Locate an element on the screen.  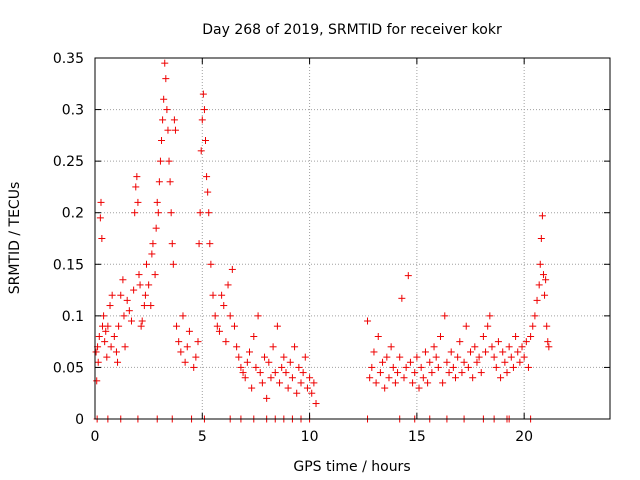
x-tick-label: 10 is located at coordinates (310, 437).